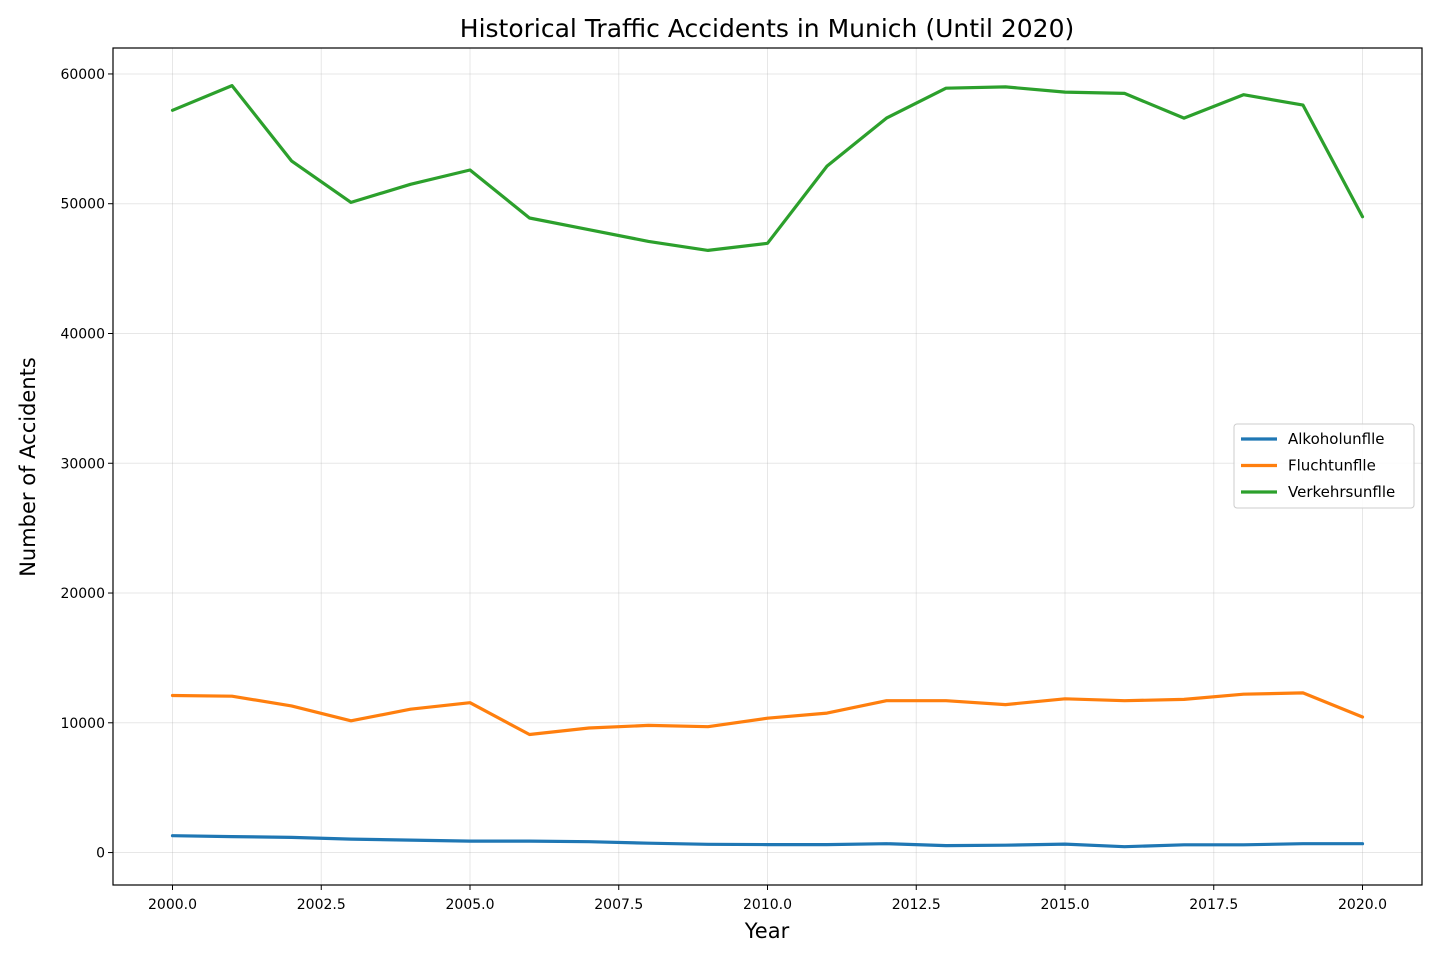  I want to click on x-tick-label: 2017.5, so click(1213, 905).